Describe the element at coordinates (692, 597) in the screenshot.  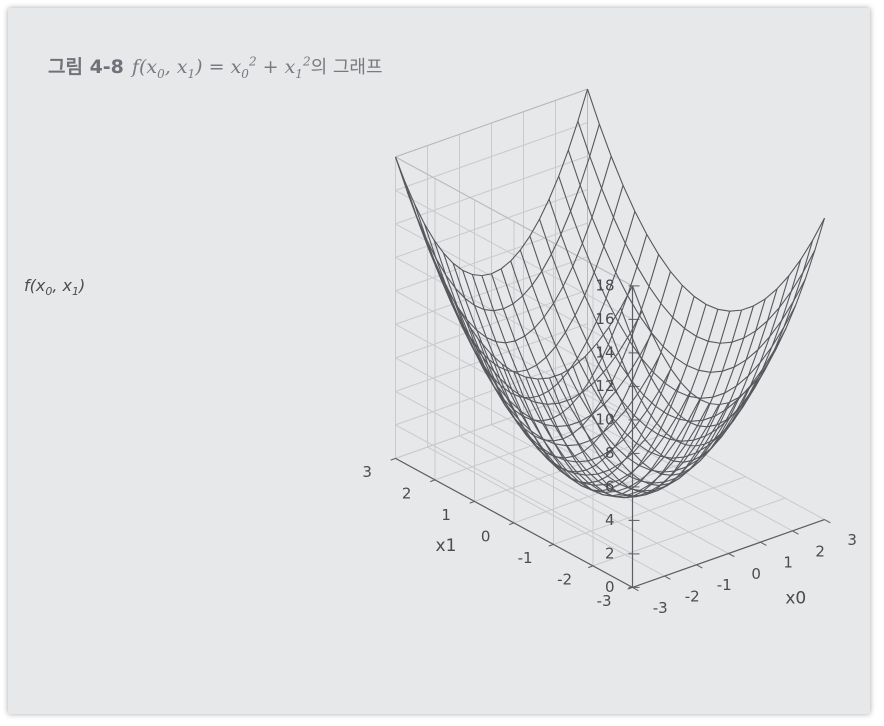
I see `x-tick-label: -2` at that location.